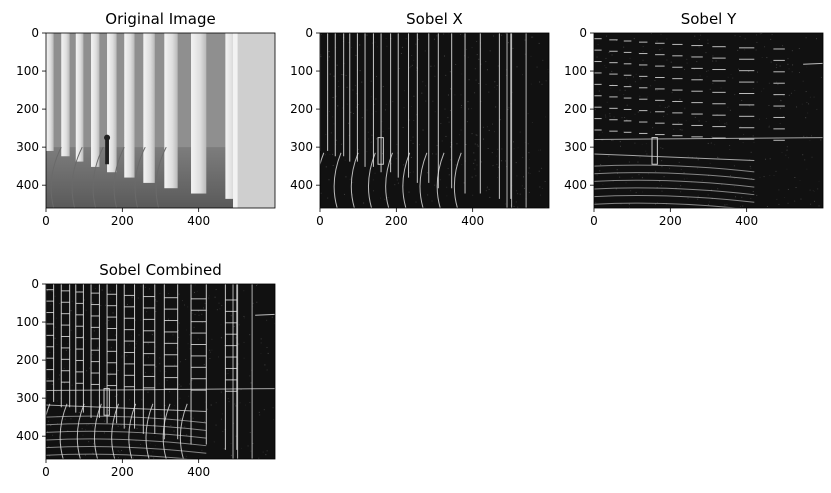 This screenshot has height=493, width=831. Describe the element at coordinates (709, 19) in the screenshot. I see `panel-title: Sobel Y` at that location.